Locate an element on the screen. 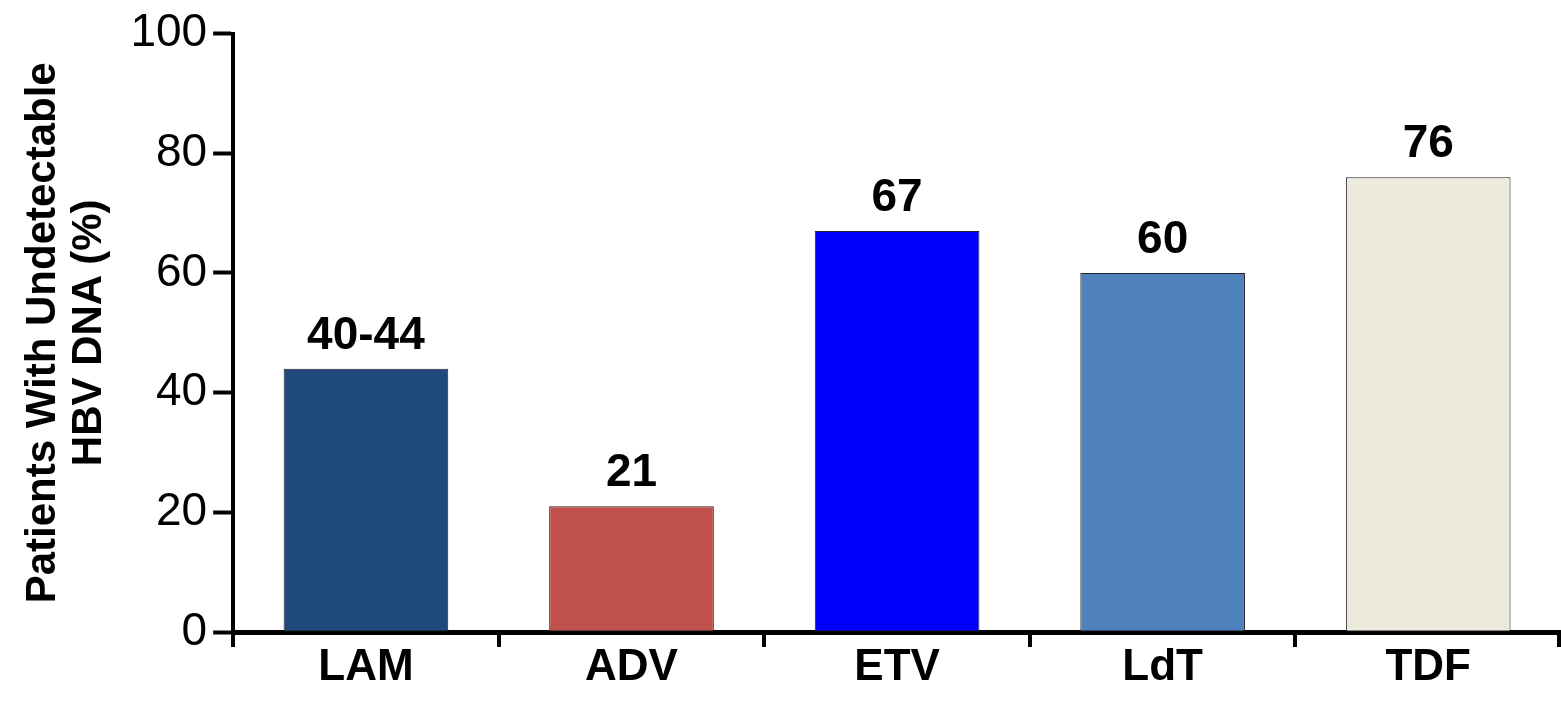 This screenshot has height=704, width=1561. data-label: 21 is located at coordinates (631, 470).